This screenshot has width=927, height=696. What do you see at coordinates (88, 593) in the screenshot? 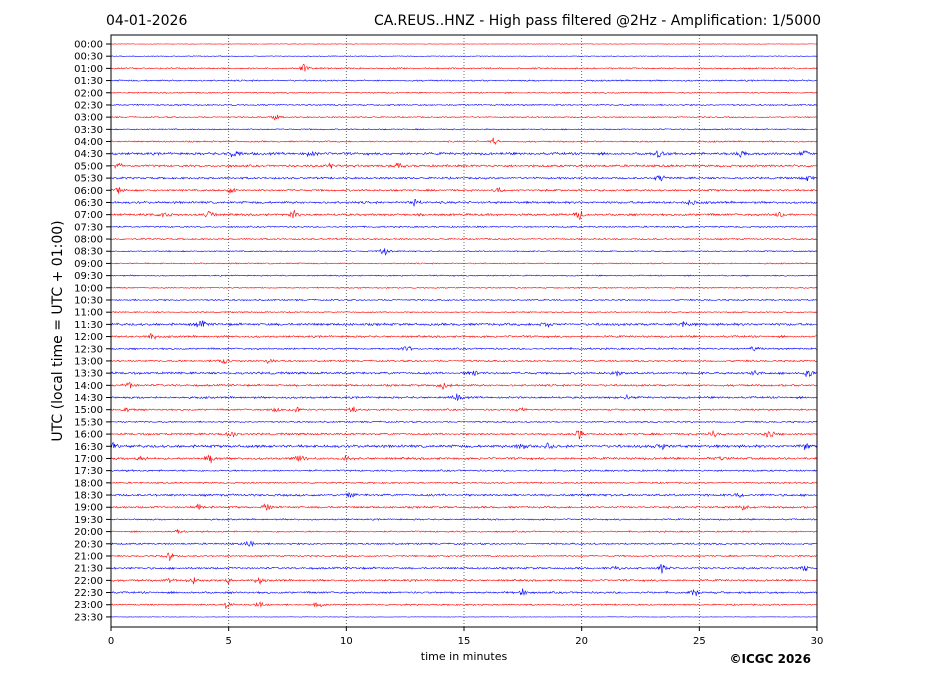
I see `y-tick-label: 22:30` at bounding box center [88, 593].